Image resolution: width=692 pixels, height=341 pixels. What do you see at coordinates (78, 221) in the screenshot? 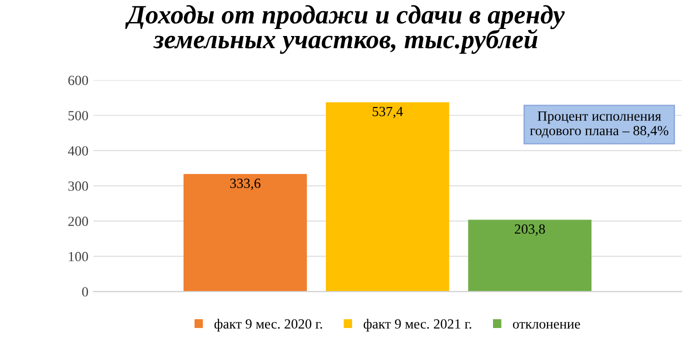
I see `y-tick-label: 200` at bounding box center [78, 221].